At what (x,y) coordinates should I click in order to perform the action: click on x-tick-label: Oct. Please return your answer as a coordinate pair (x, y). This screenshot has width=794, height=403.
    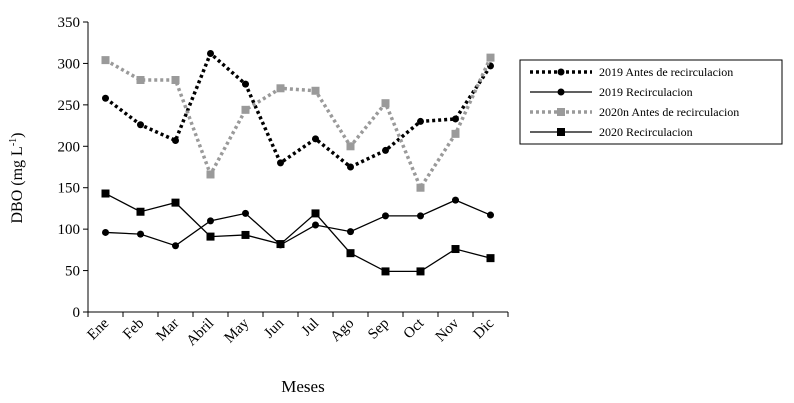
    Looking at the image, I should click on (414, 328).